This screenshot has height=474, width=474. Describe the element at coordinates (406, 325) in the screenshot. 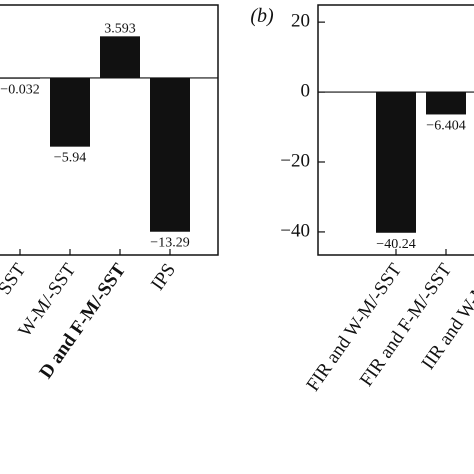

I see `x-tick-label: FIR and F-M/-SST` at that location.